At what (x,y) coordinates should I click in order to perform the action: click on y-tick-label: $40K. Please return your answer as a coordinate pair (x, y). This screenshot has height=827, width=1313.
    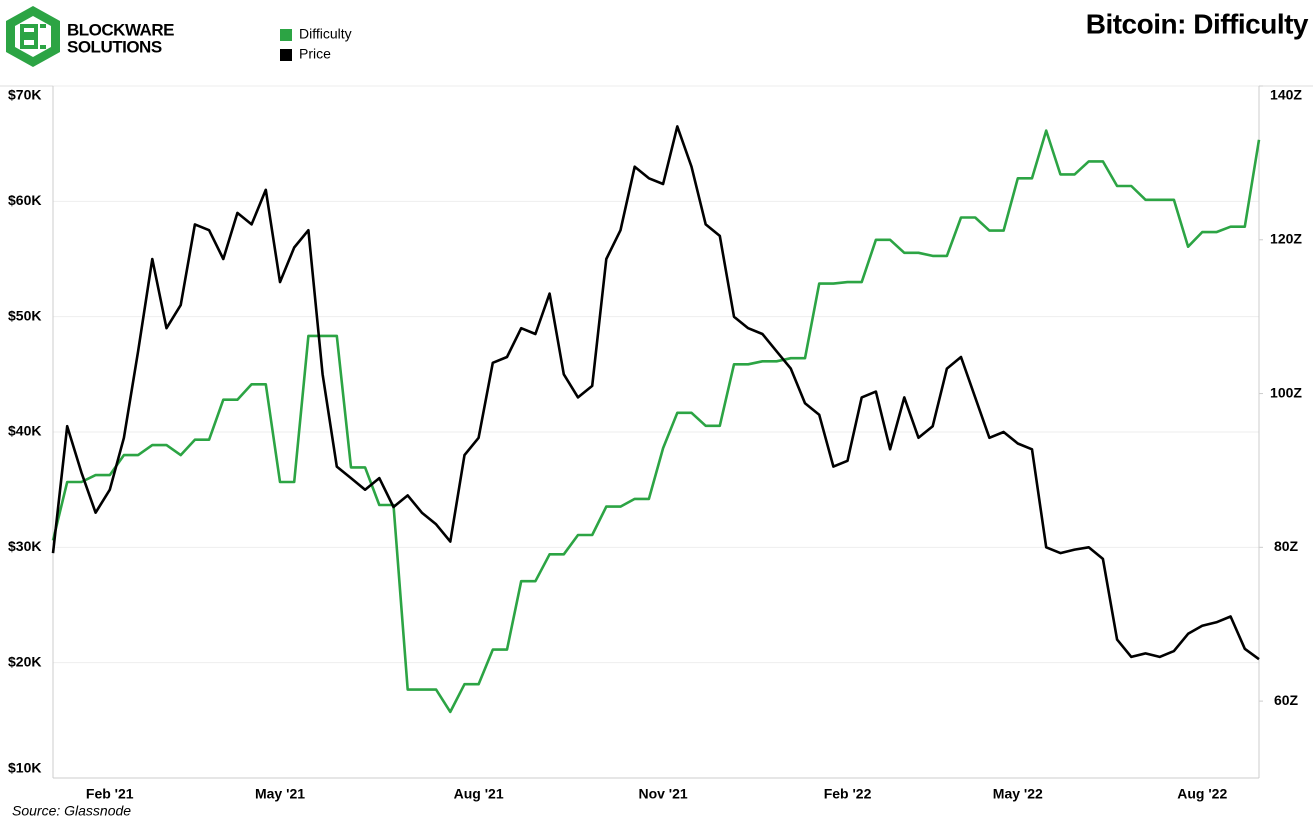
    Looking at the image, I should click on (24, 431).